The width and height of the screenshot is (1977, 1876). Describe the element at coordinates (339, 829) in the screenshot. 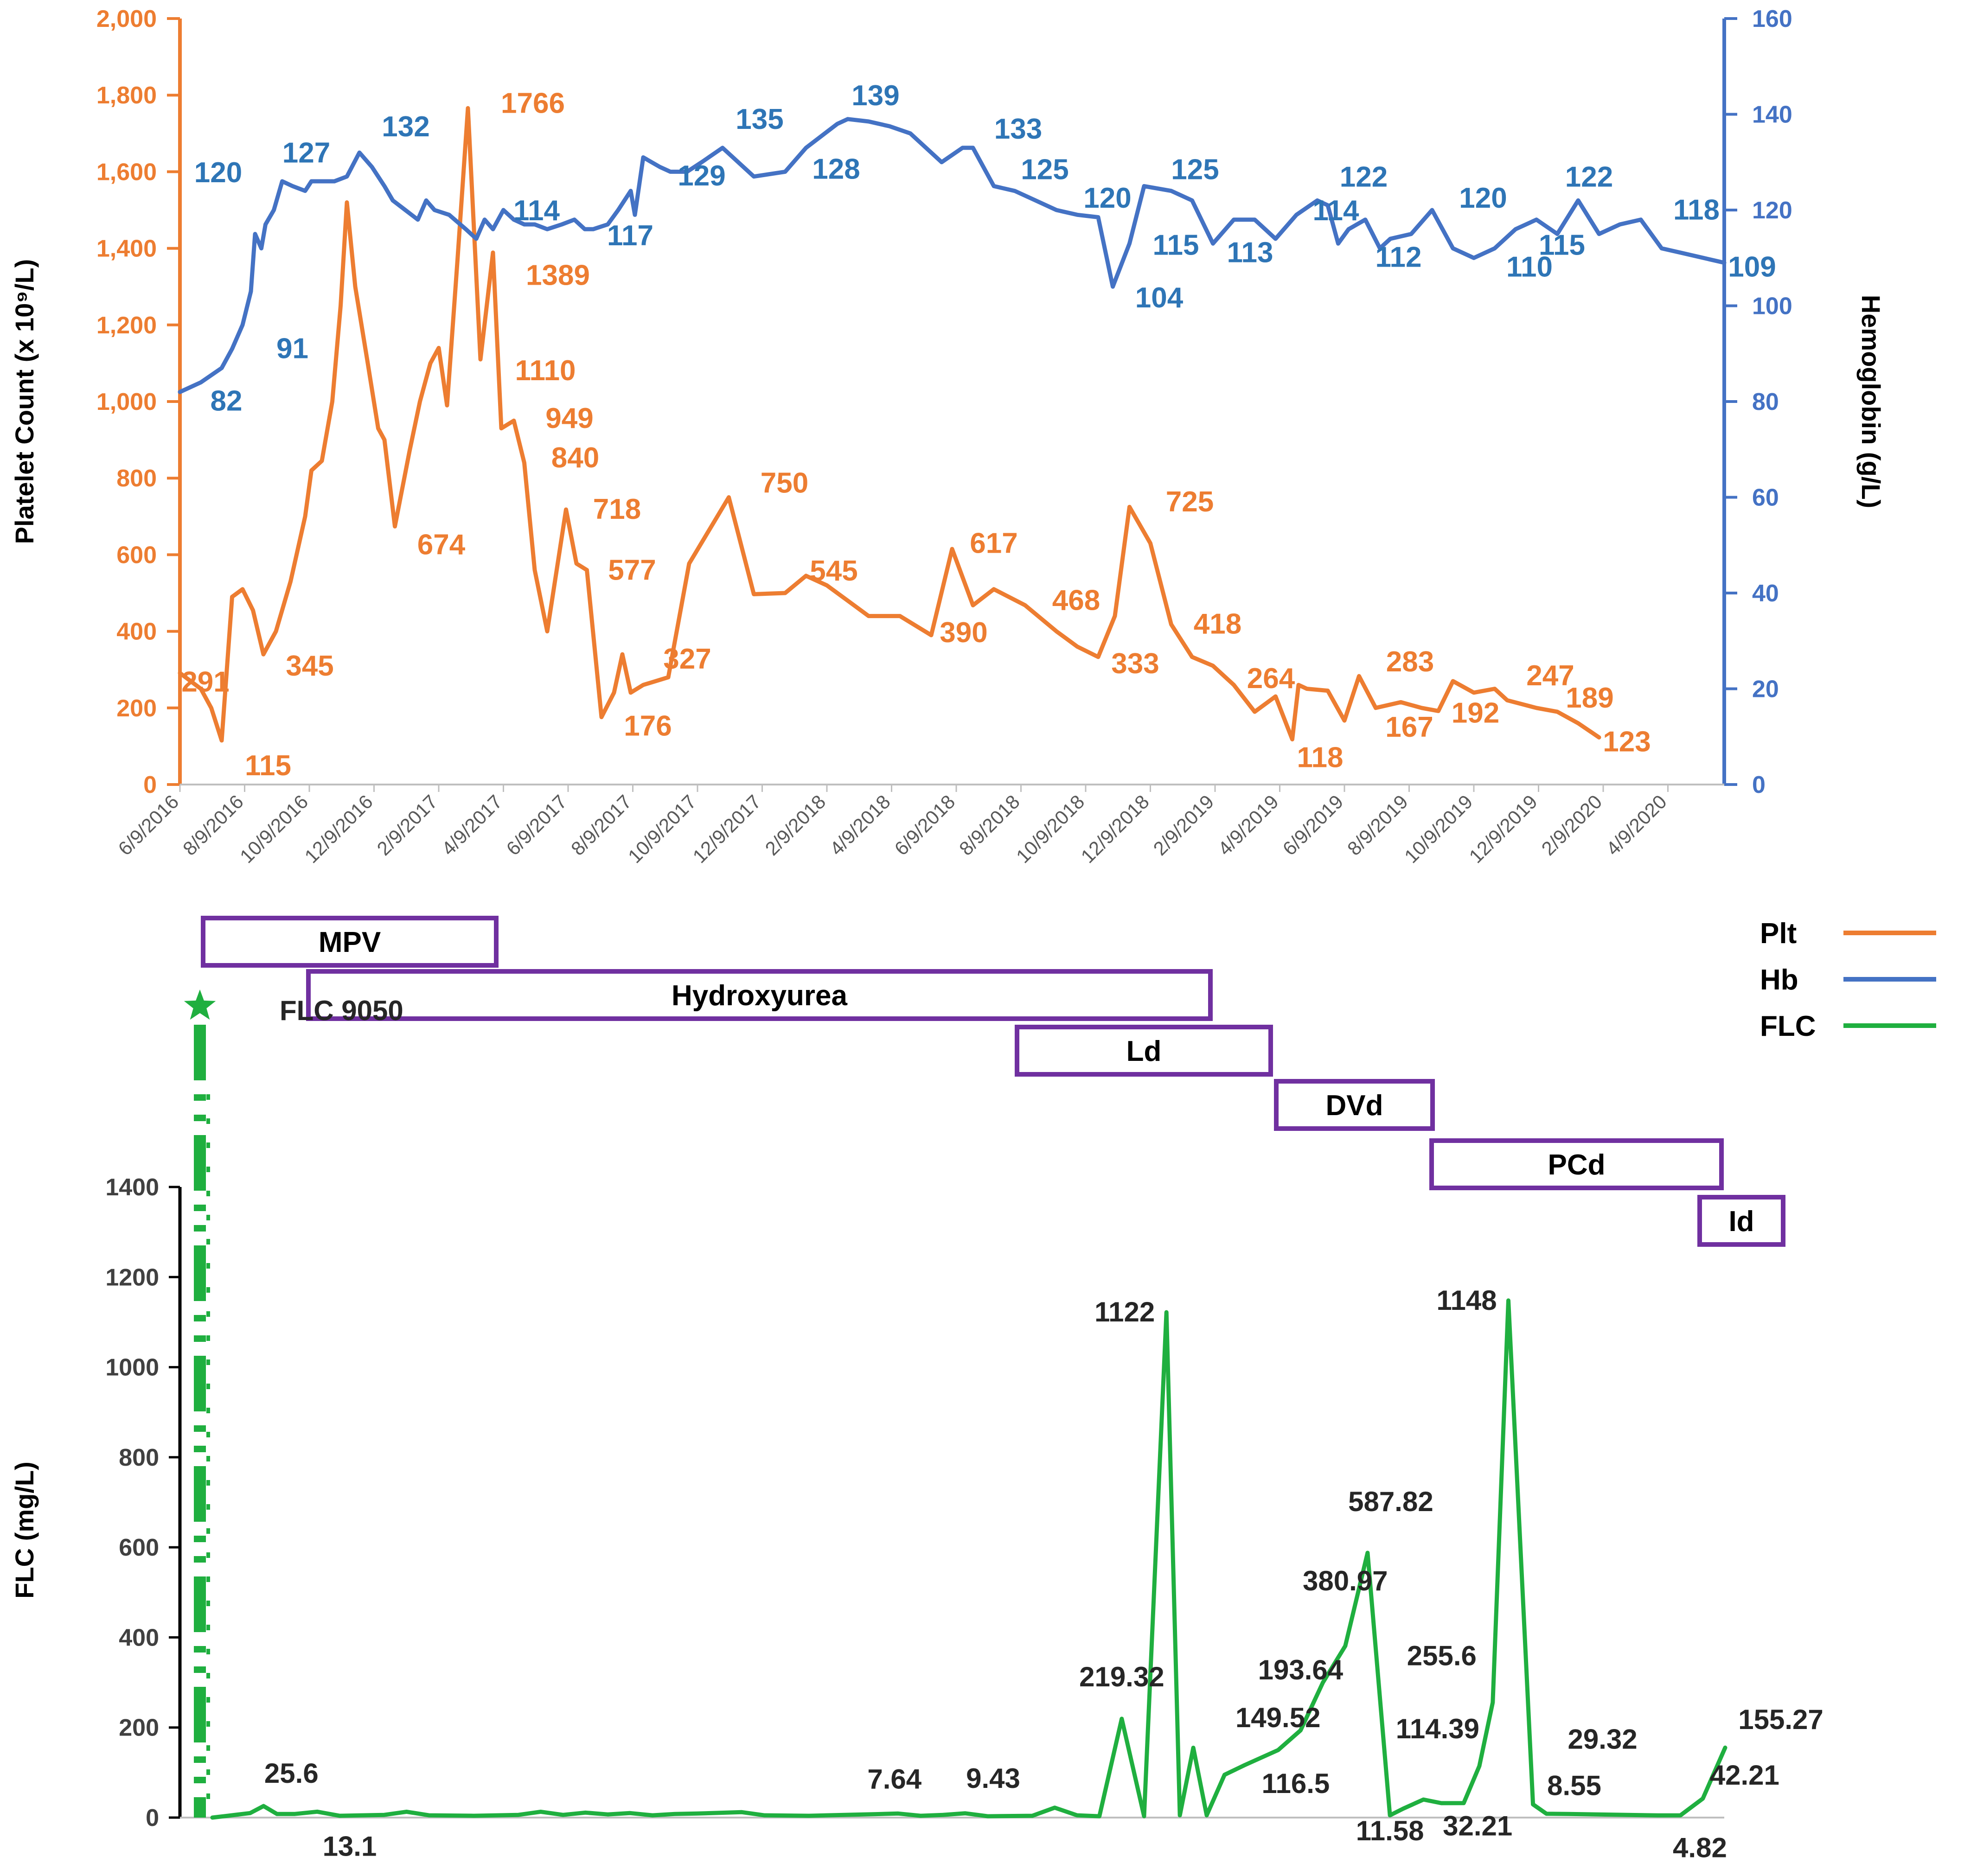

I see `x-axis-date-label: 12/9/2016` at that location.